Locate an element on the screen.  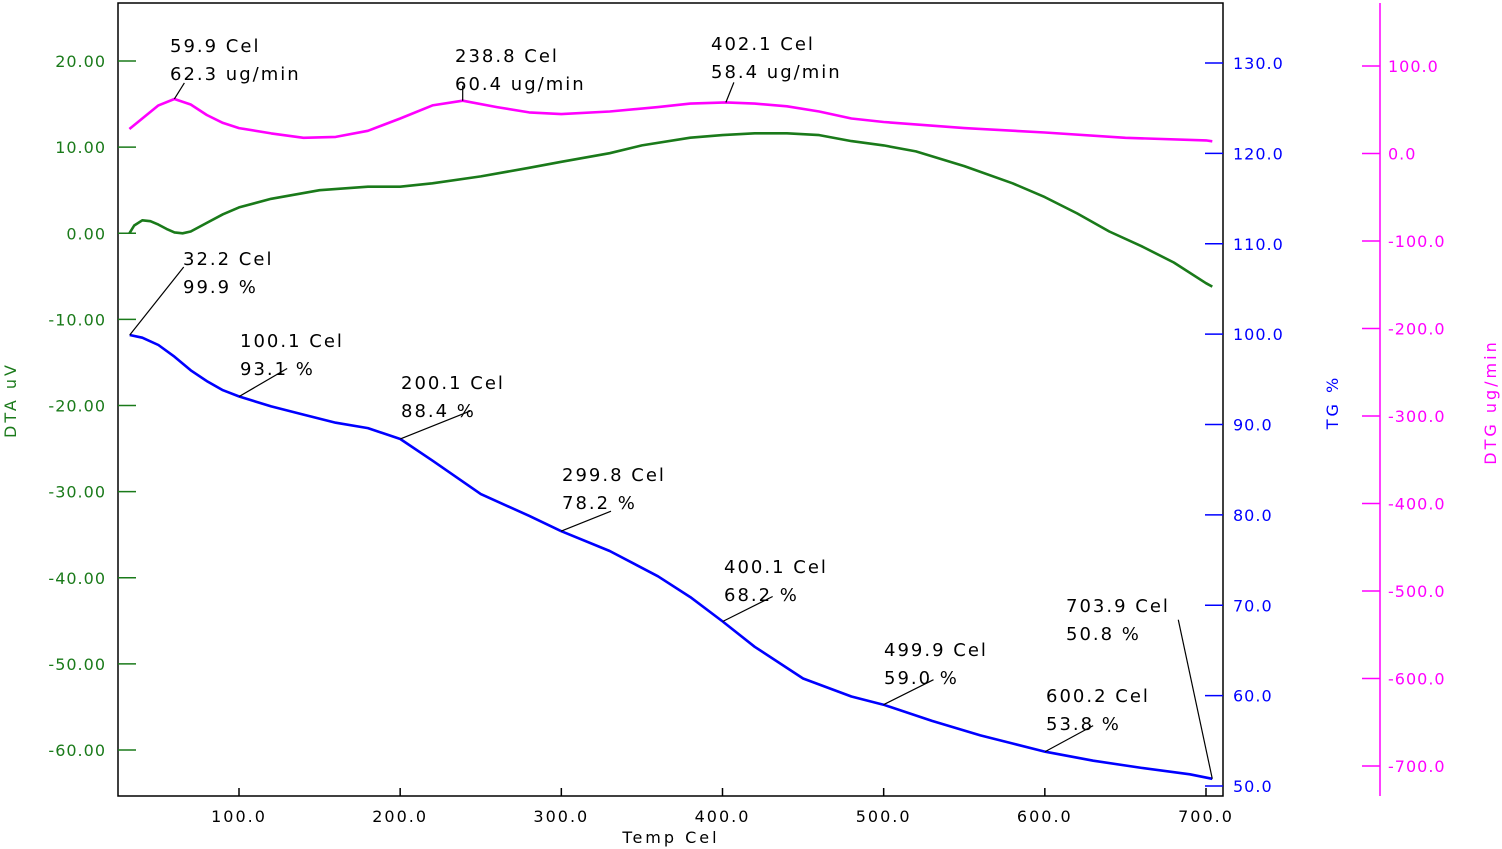
dtg-tick-label: -500.0 is located at coordinates (1417, 591).